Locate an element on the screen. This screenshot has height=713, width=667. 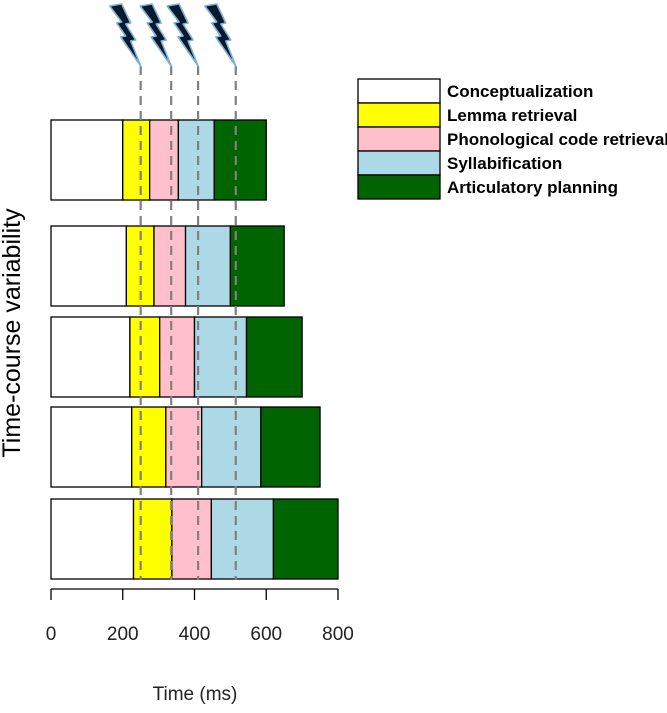
bar-5-lemma-retrieval is located at coordinates (152, 539).